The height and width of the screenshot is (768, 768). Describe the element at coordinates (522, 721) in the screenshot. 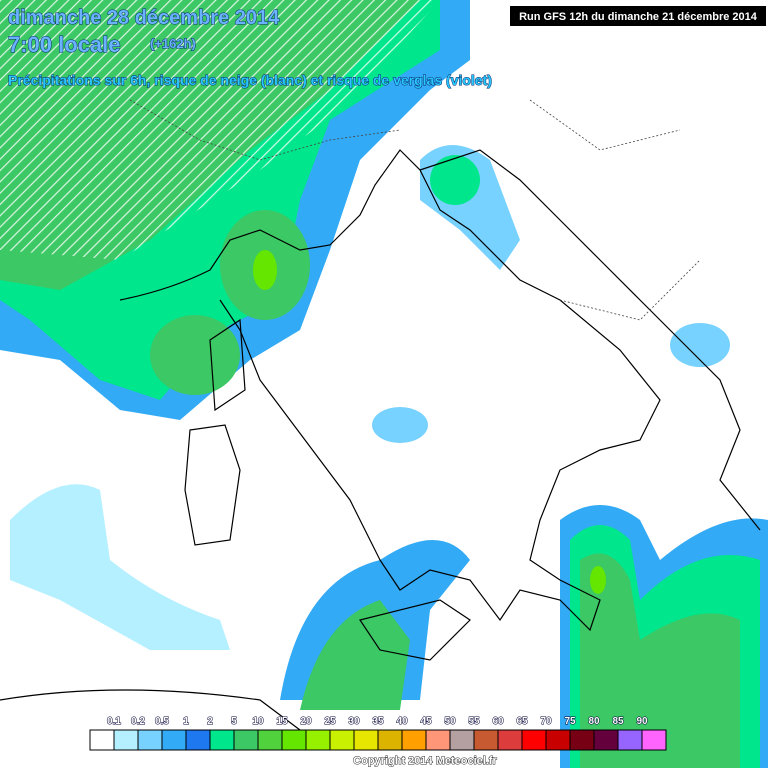

I see `legend-label: 65` at that location.